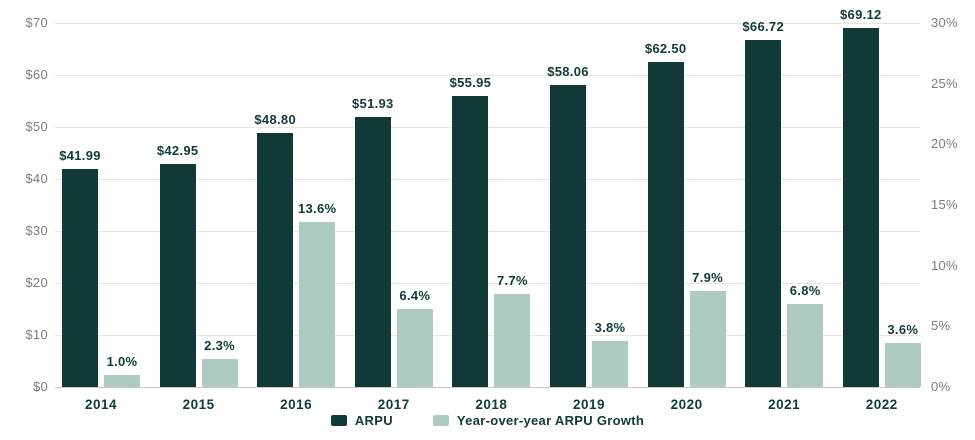 Image resolution: width=975 pixels, height=440 pixels. What do you see at coordinates (220, 346) in the screenshot?
I see `growth-value-label: 2.3%` at bounding box center [220, 346].